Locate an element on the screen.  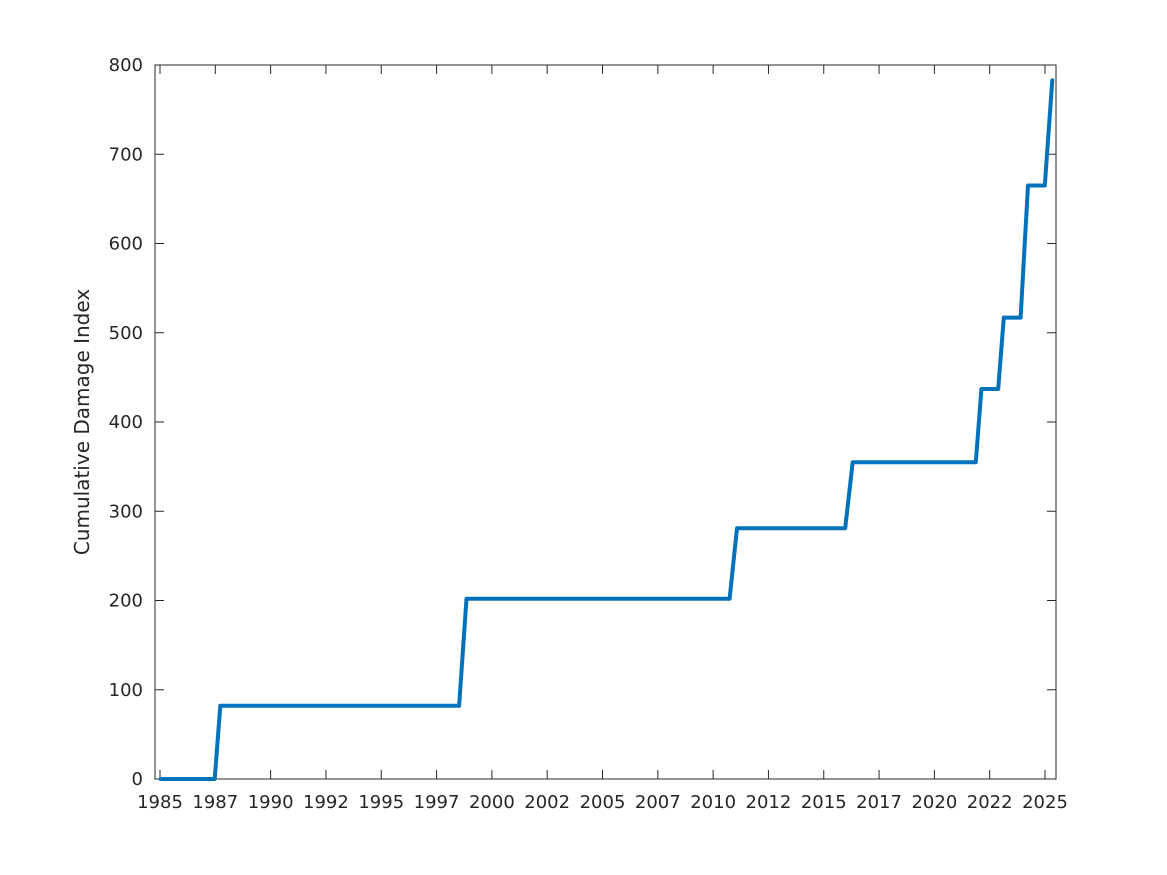
x-tick-label: 2022 is located at coordinates (990, 802).